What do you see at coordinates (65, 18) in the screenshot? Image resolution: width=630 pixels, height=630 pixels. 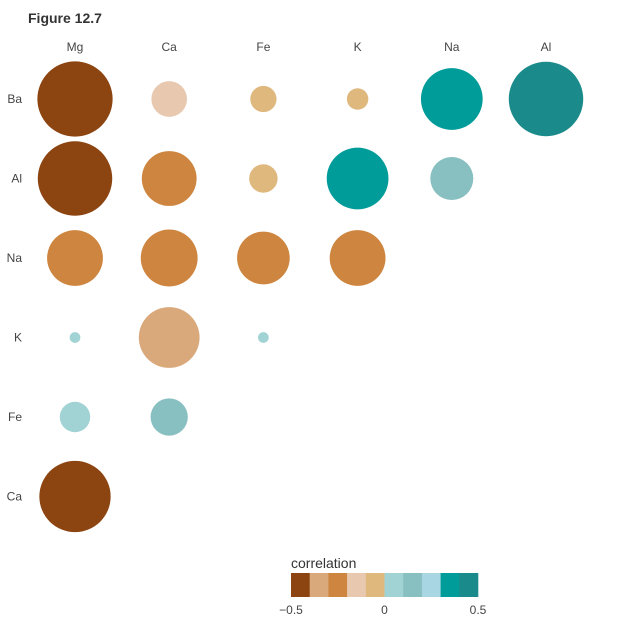 I see `figure-title: Figure 12.7` at bounding box center [65, 18].